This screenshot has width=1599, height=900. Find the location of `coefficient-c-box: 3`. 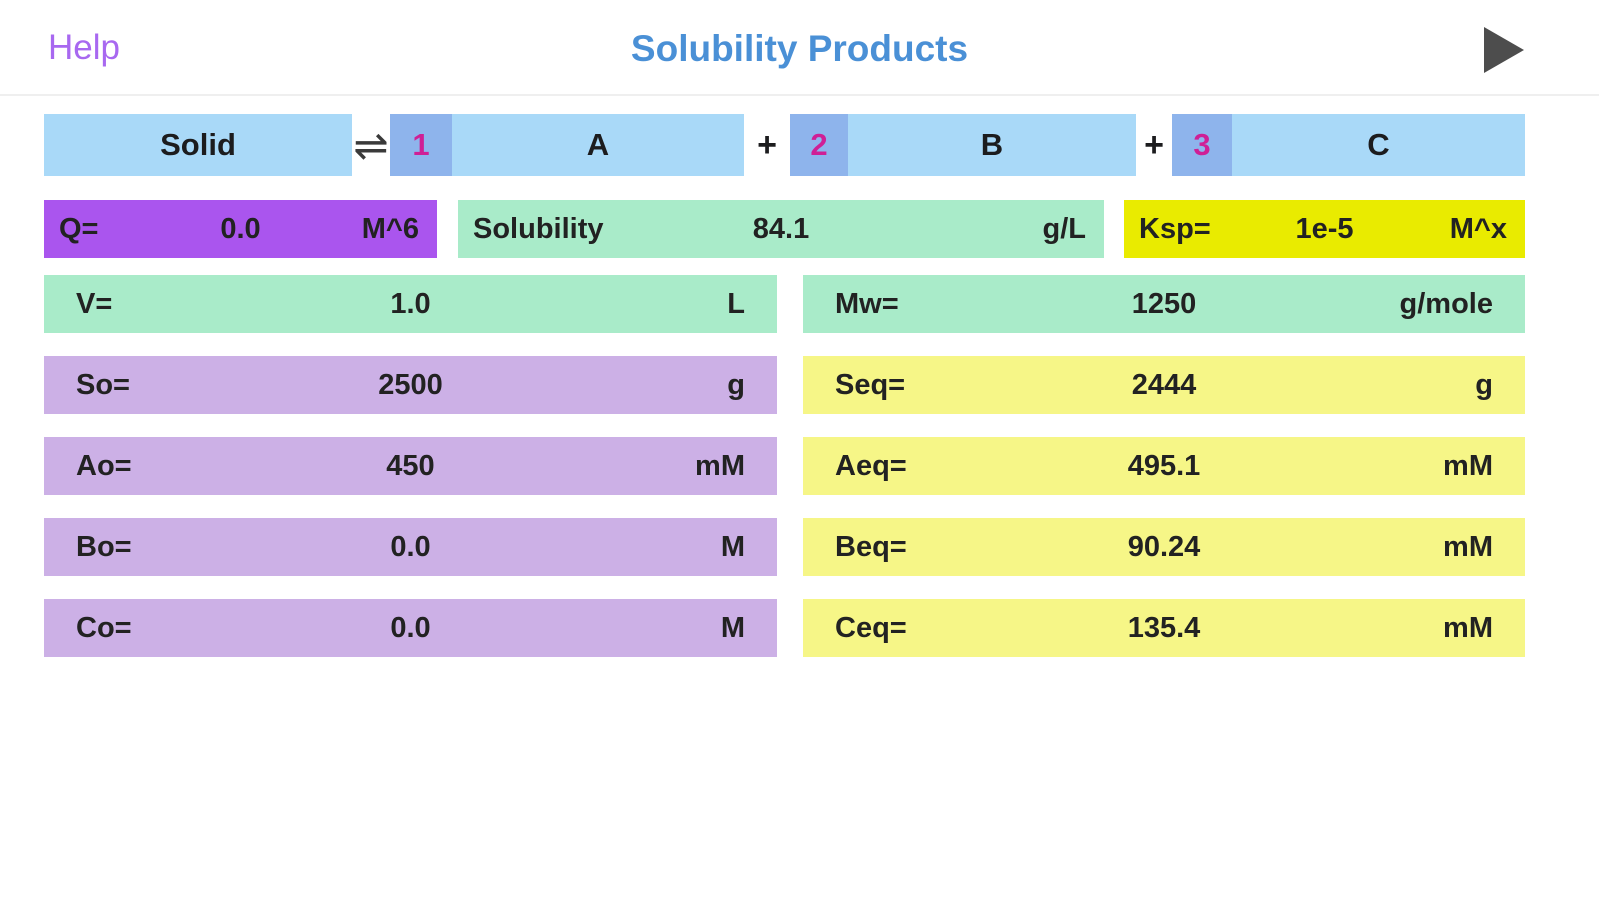

coefficient-c-box: 3 is located at coordinates (1202, 145).